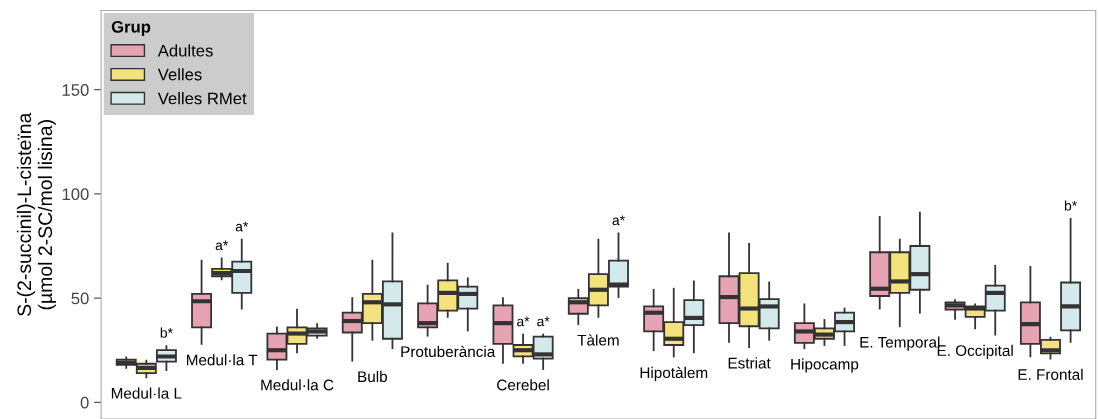  What do you see at coordinates (202, 98) in the screenshot?
I see `legend-label: Velles RMet` at bounding box center [202, 98].